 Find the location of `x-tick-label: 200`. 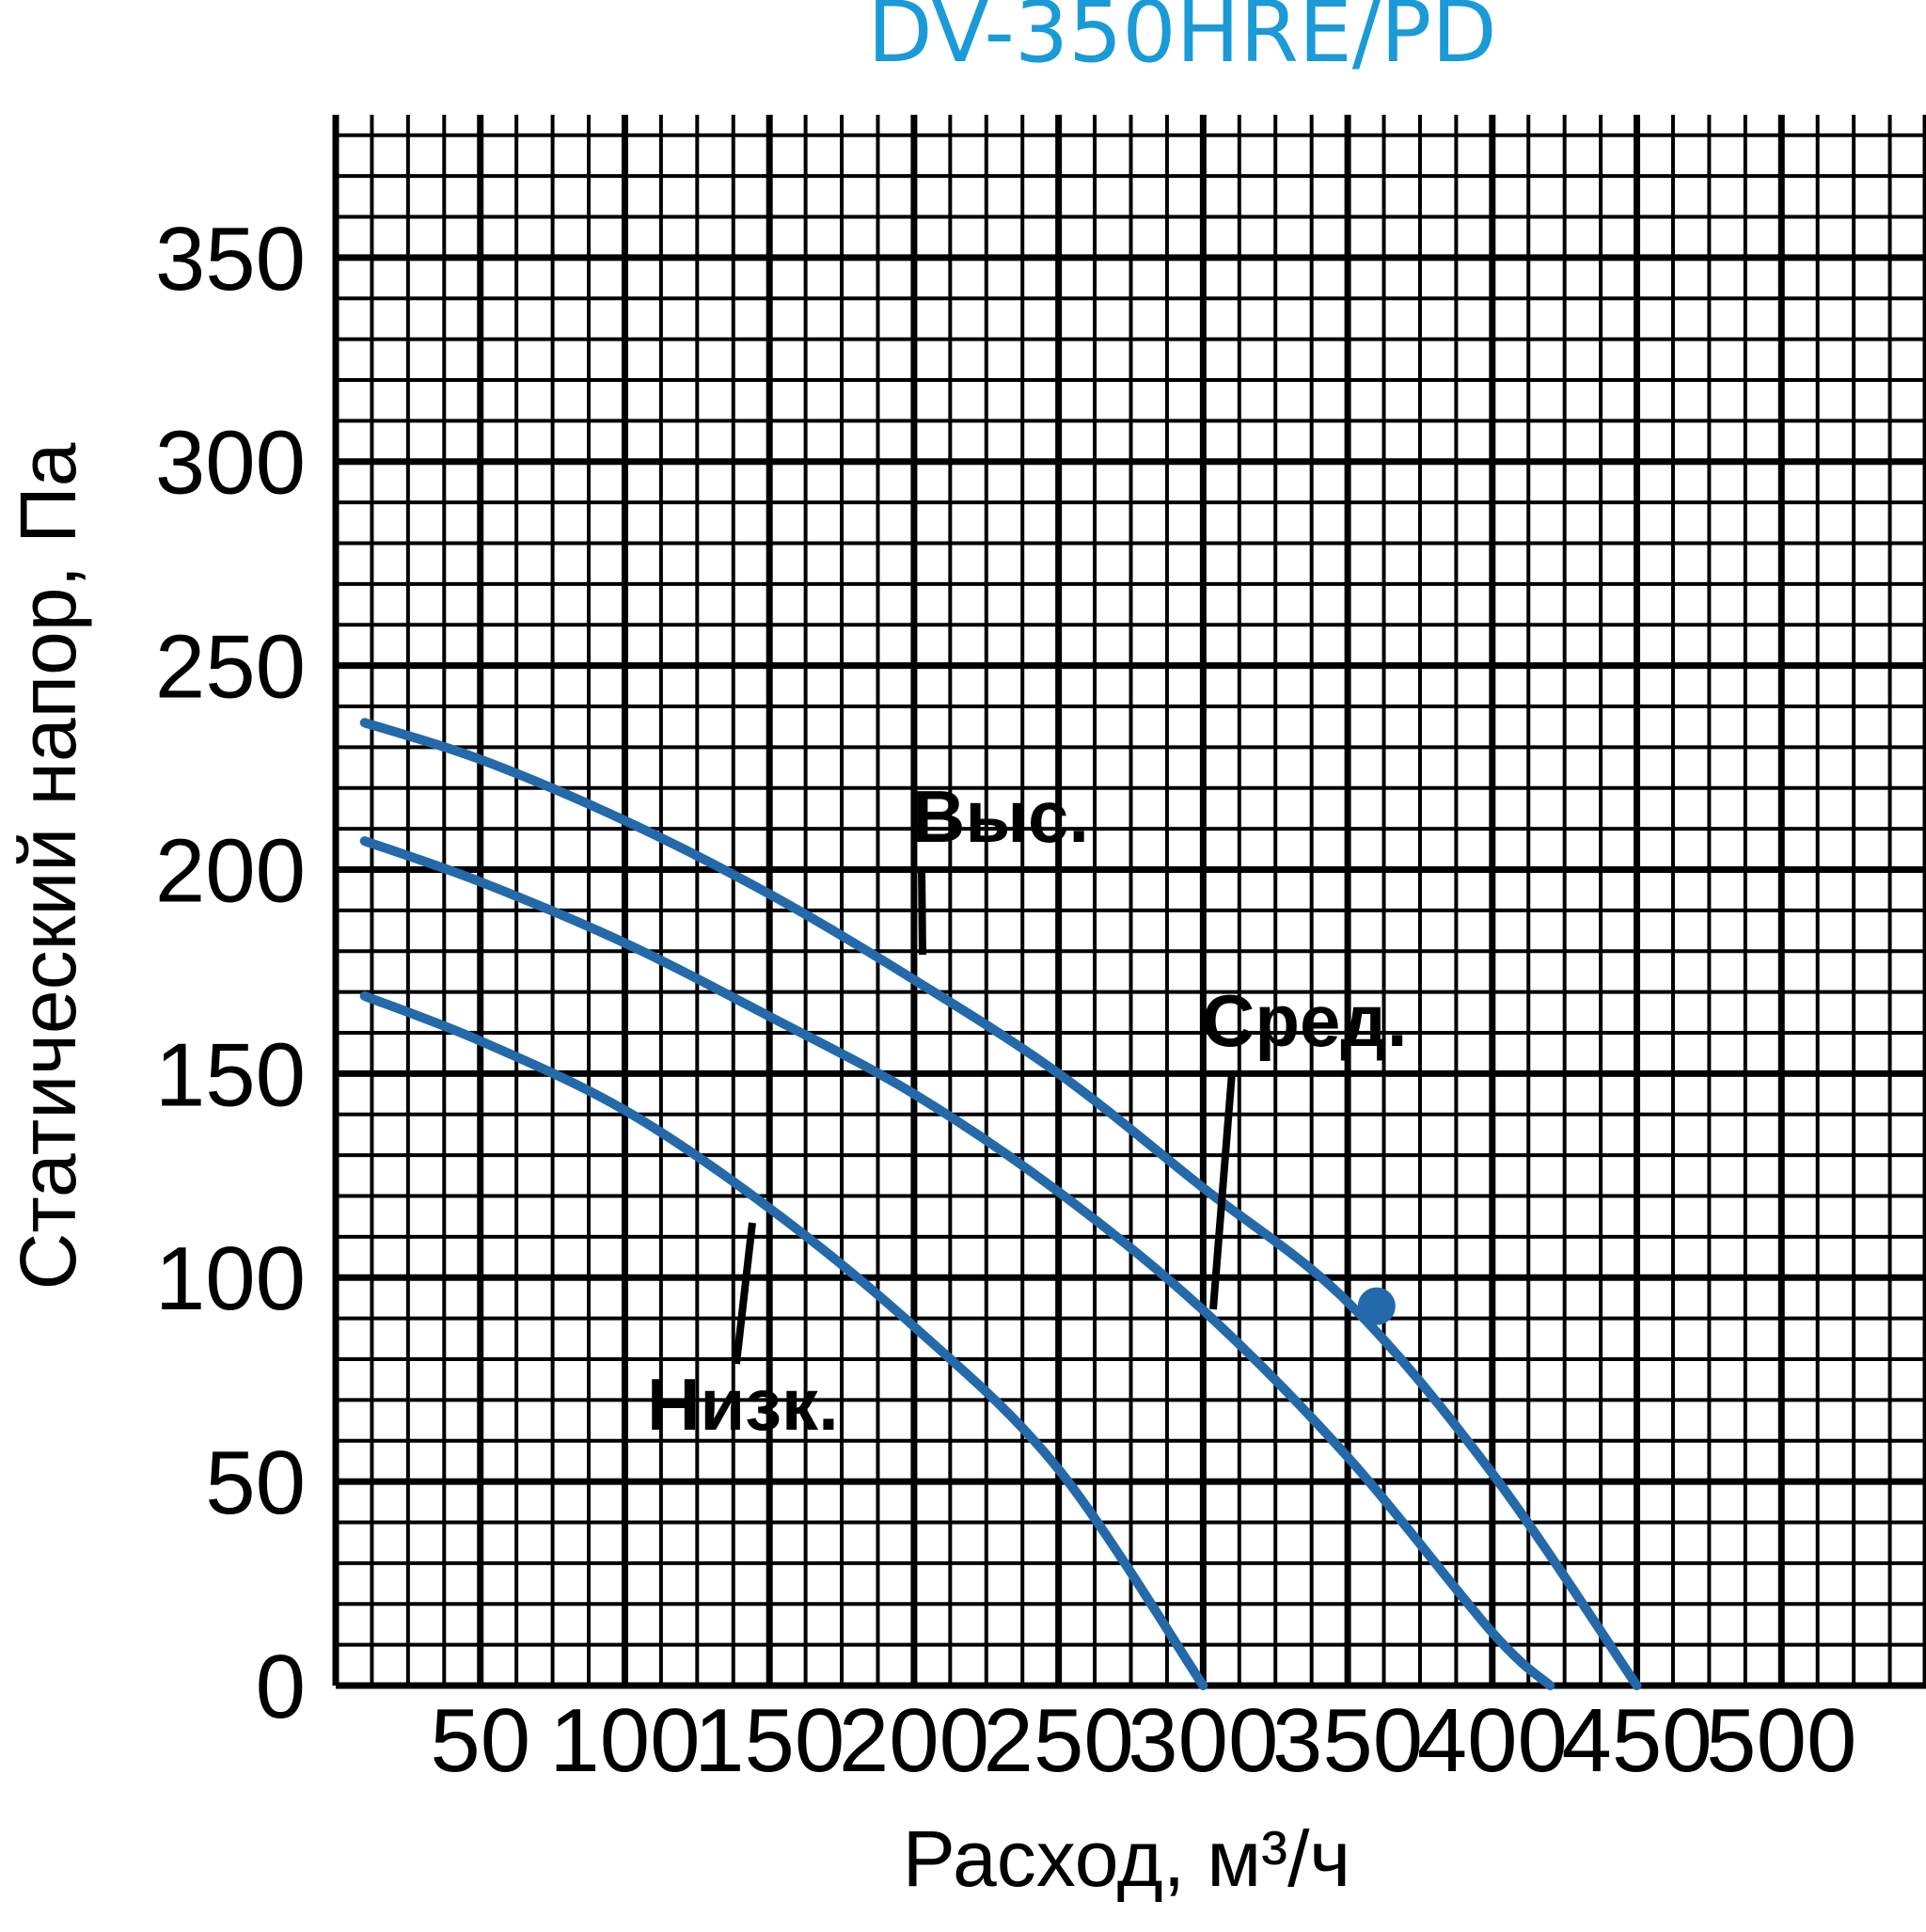

x-tick-label: 200 is located at coordinates (914, 1740).